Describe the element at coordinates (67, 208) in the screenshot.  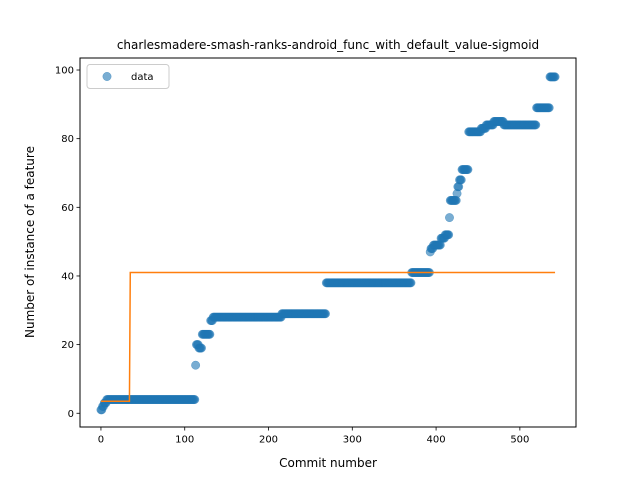
I see `y-tick-label: 60` at that location.